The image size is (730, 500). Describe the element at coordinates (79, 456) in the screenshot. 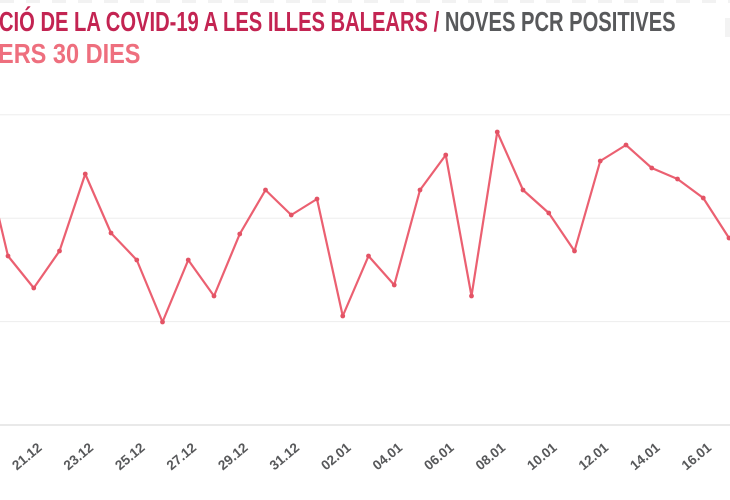

I see `x-tick-label: 23.12` at that location.